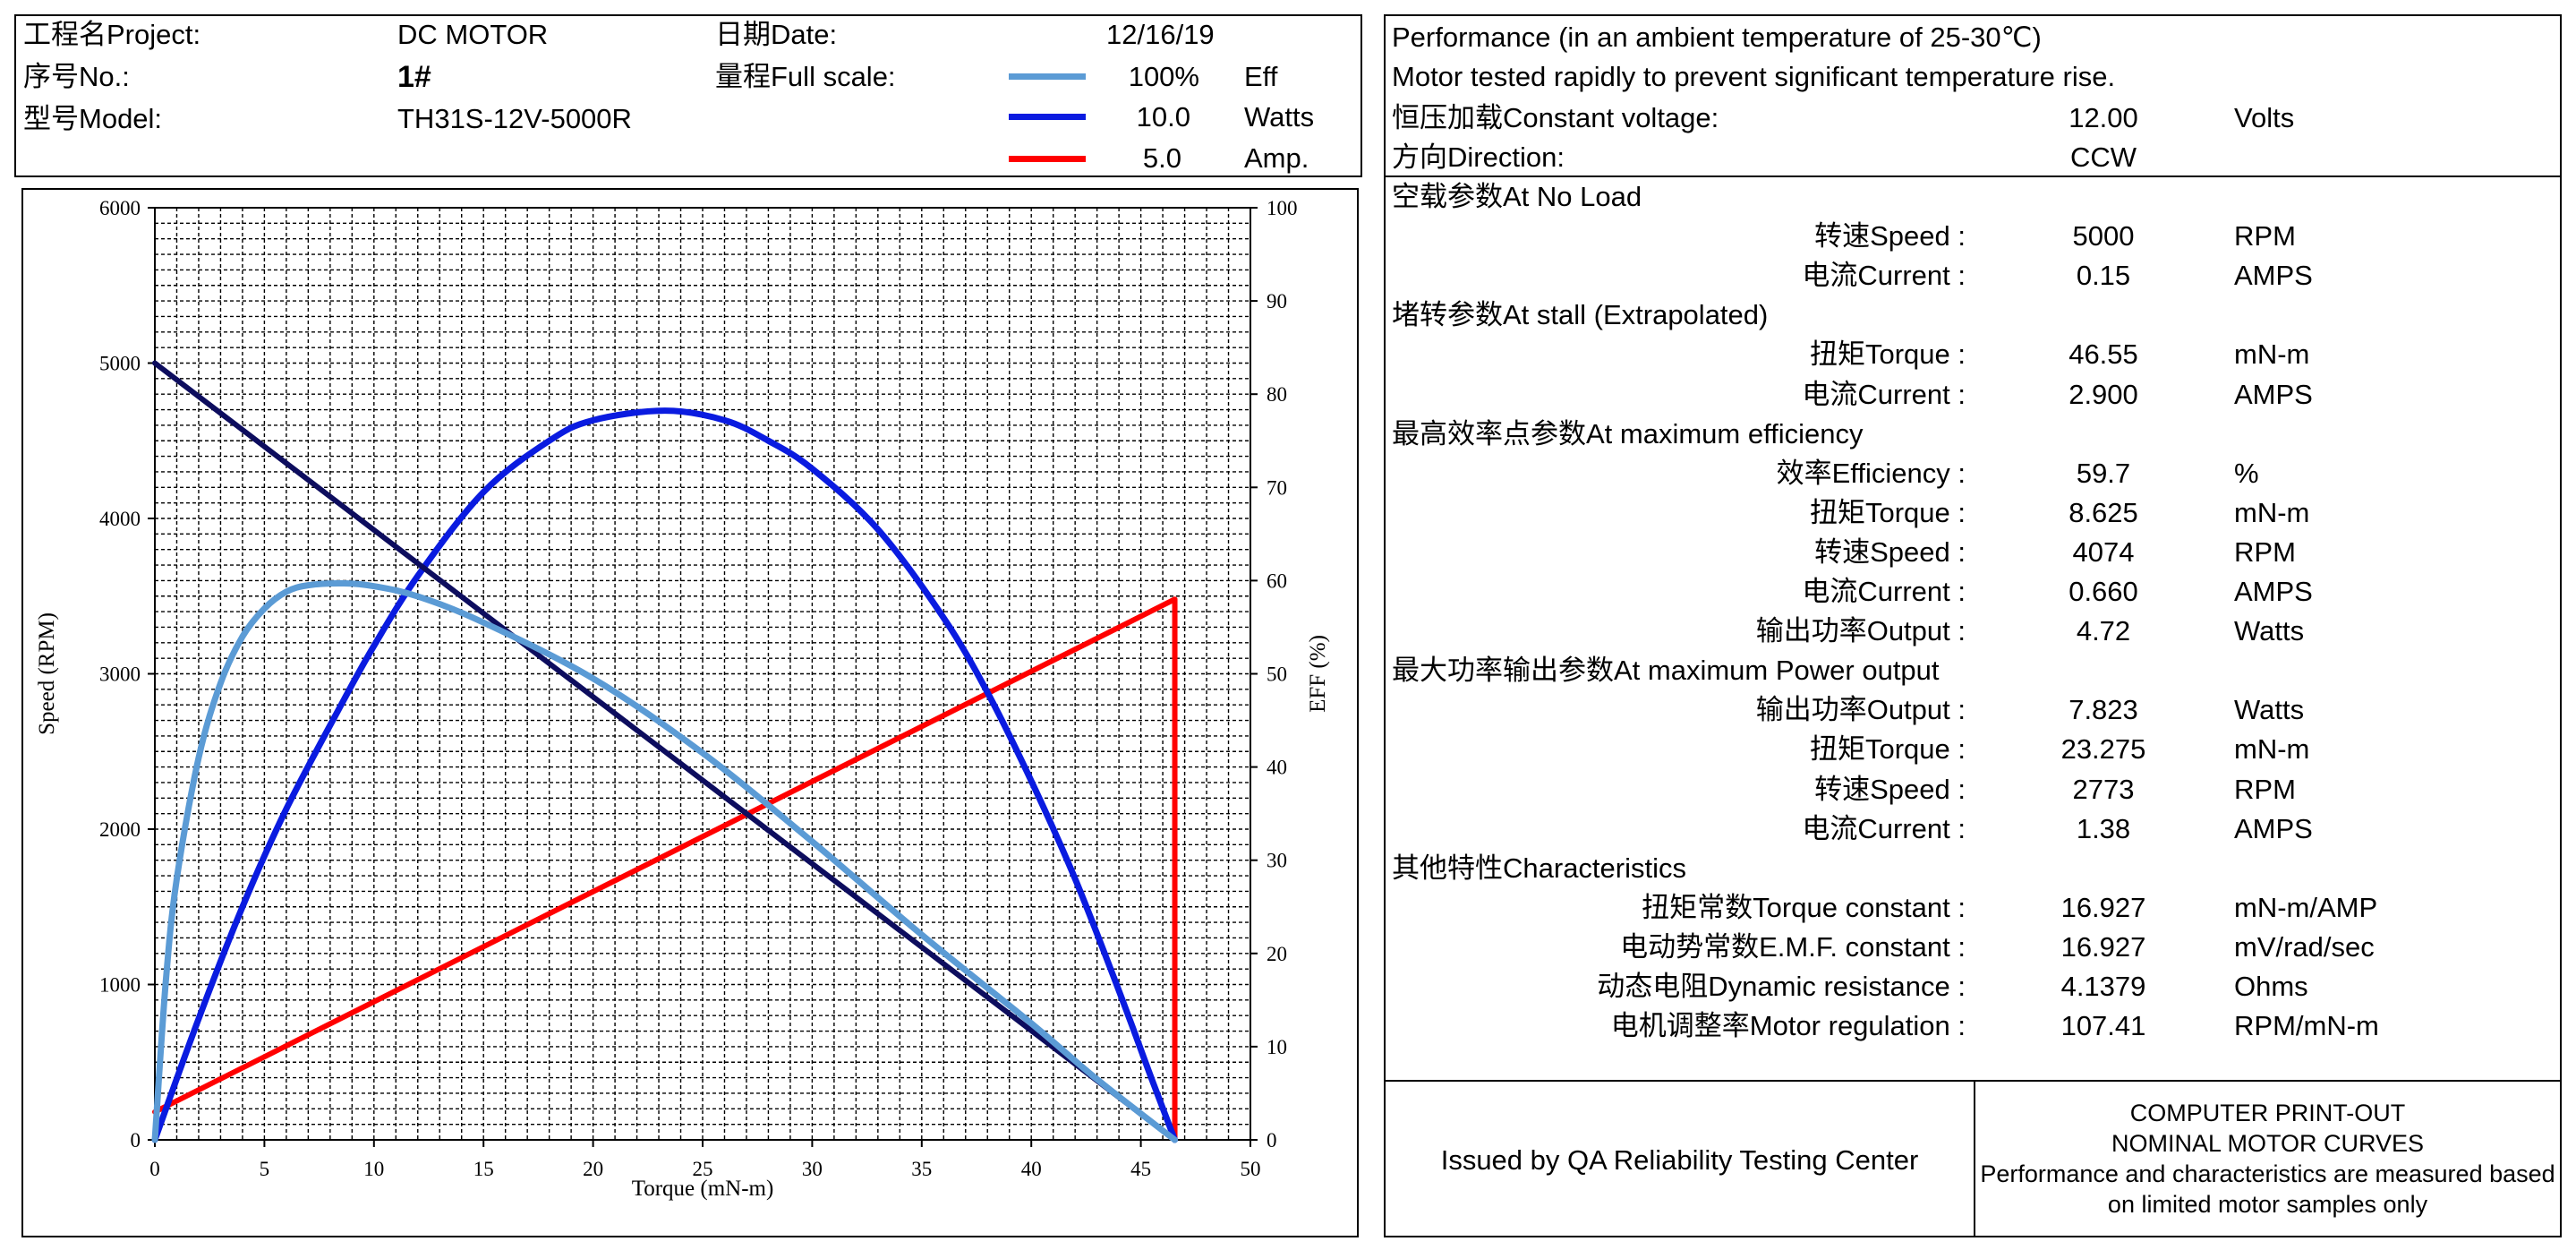  I want to click on project-label: 工程名Project:, so click(112, 34).